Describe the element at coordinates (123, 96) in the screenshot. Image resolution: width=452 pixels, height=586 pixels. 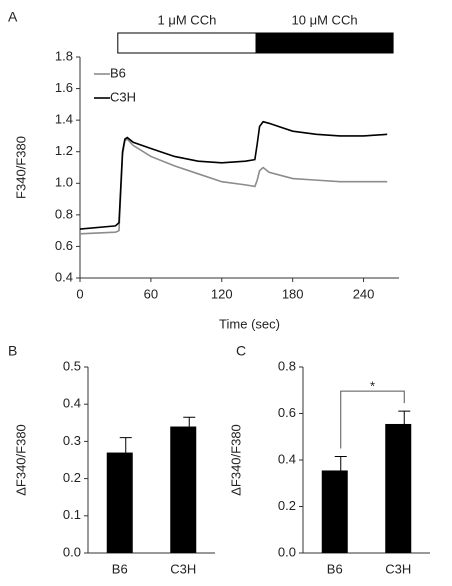
I see `legend-label: C3H` at that location.